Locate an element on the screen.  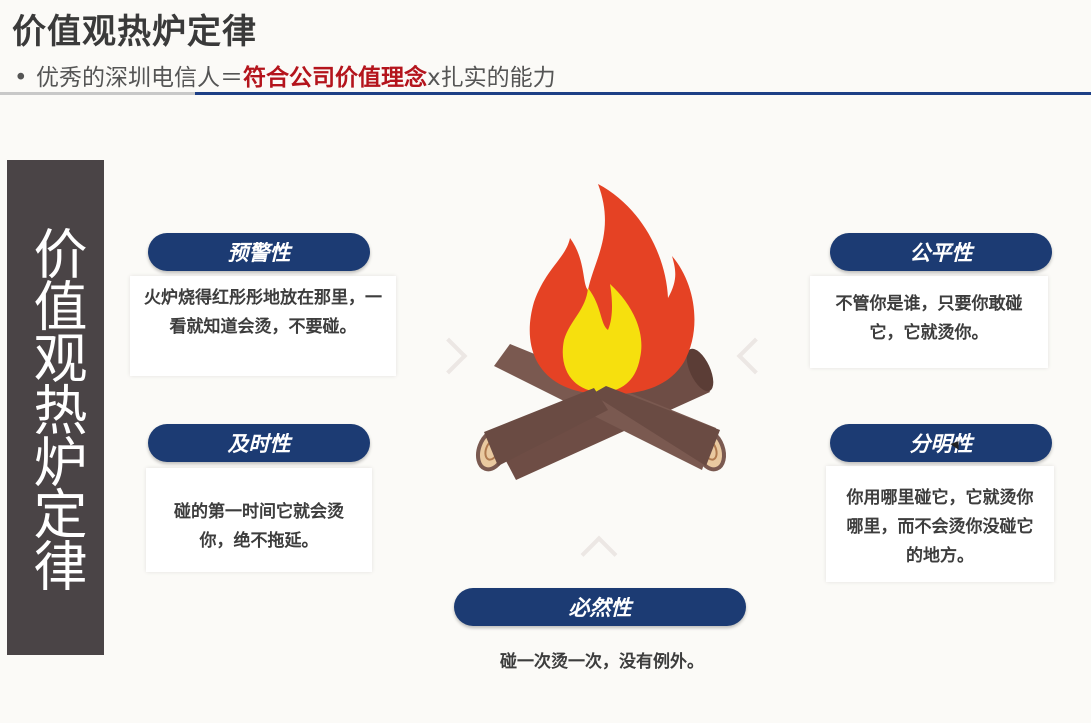
principle-pill-timely: 及时性 is located at coordinates (259, 443).